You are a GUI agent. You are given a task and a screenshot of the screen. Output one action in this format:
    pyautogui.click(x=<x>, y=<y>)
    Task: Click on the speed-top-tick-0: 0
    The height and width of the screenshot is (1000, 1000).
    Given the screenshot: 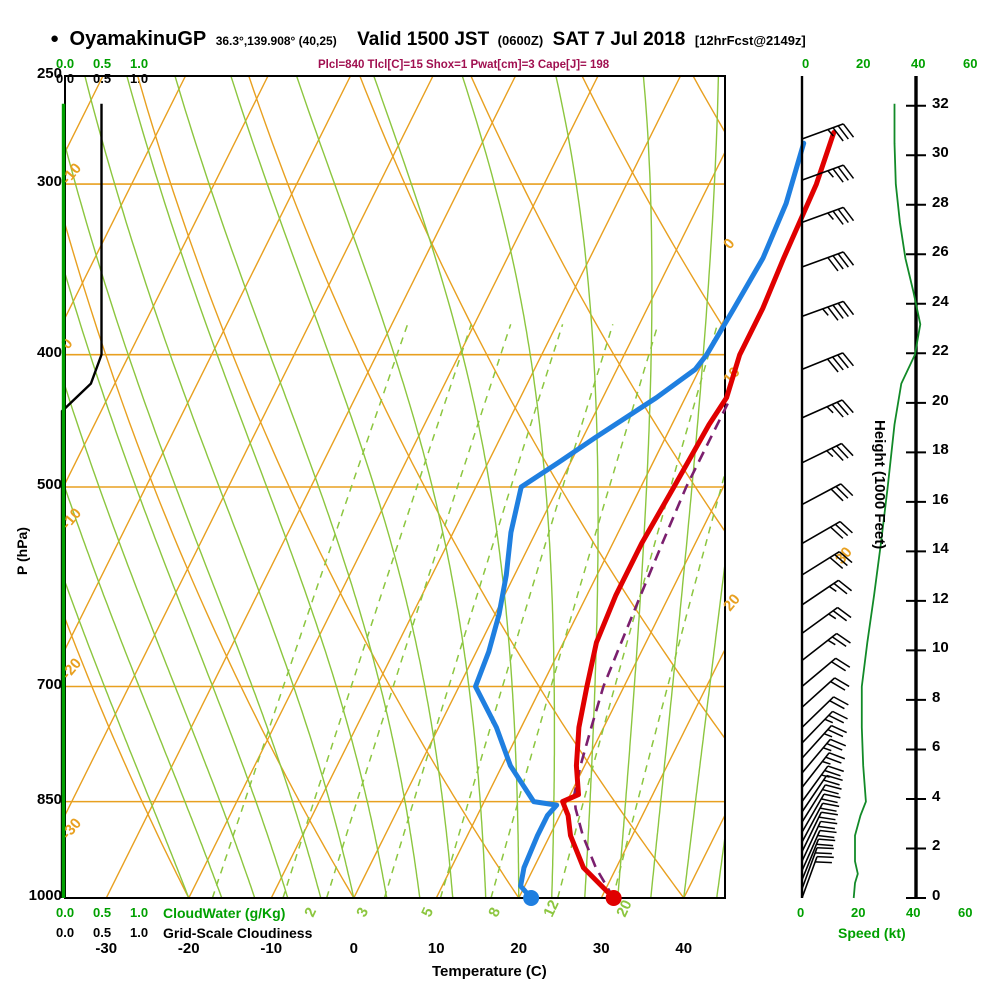 What is the action you would take?
    pyautogui.click(x=806, y=63)
    